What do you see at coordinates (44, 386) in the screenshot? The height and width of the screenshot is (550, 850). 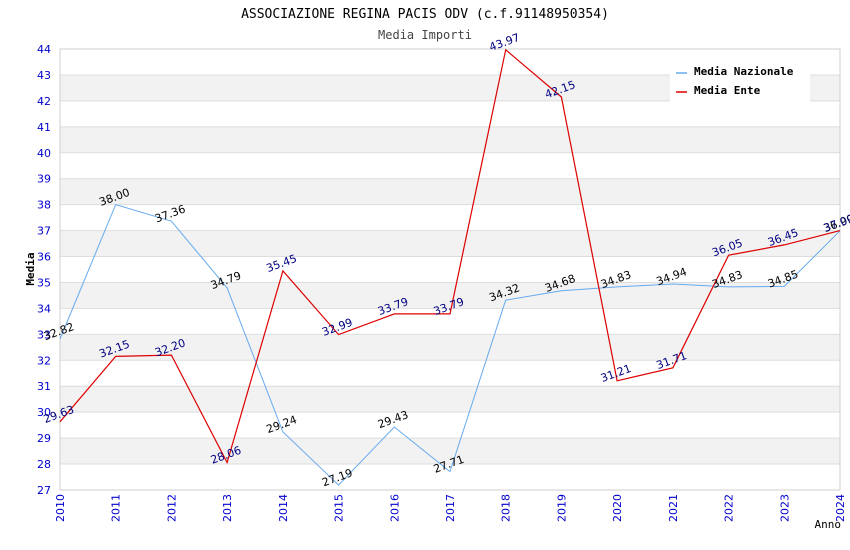 I see `y-tick-label: 31` at bounding box center [44, 386].